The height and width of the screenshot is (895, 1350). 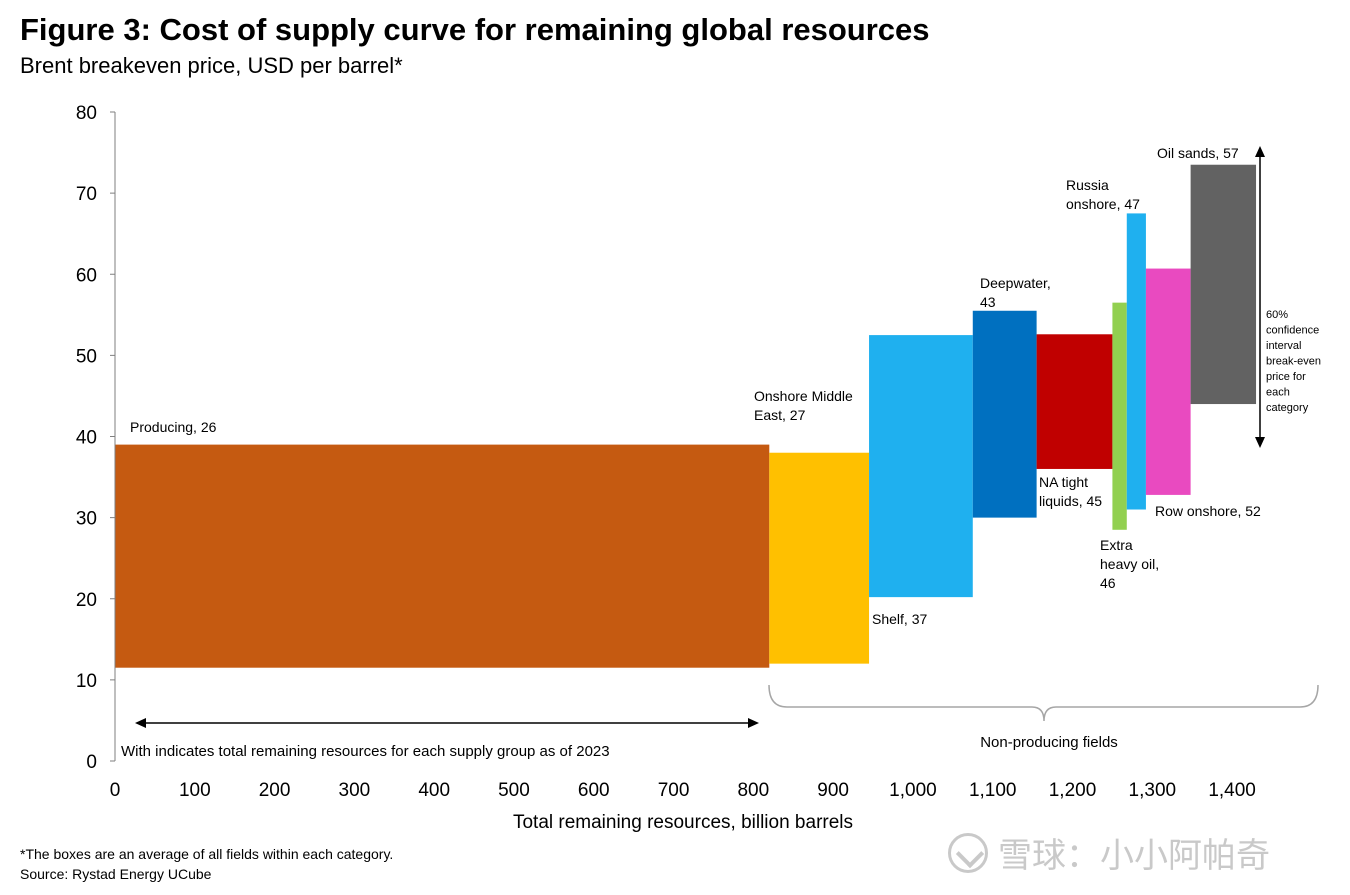 What do you see at coordinates (116, 874) in the screenshot?
I see `source-note: Source: Rystad Energy UCube` at bounding box center [116, 874].